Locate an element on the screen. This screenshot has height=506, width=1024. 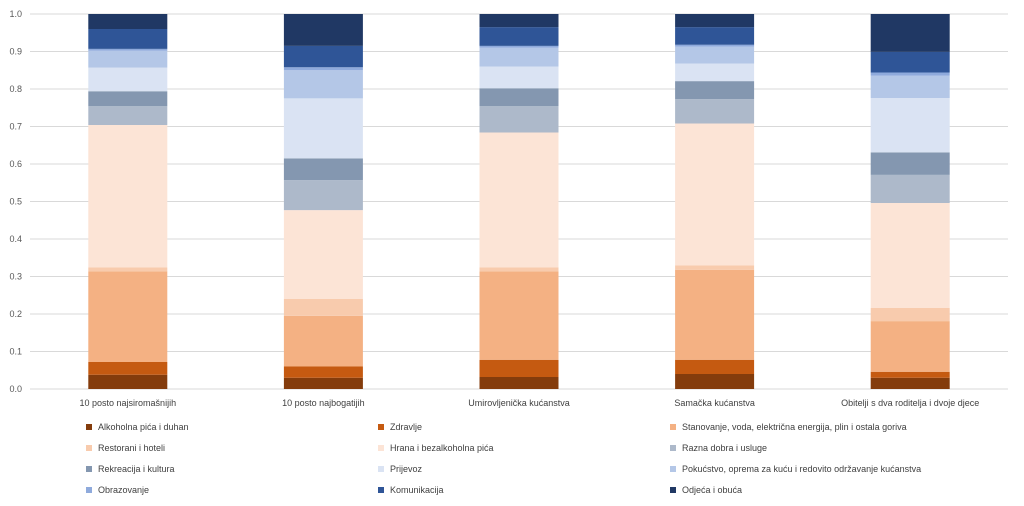
legend-item: Razna dobra i usluge is located at coordinates (838, 447).